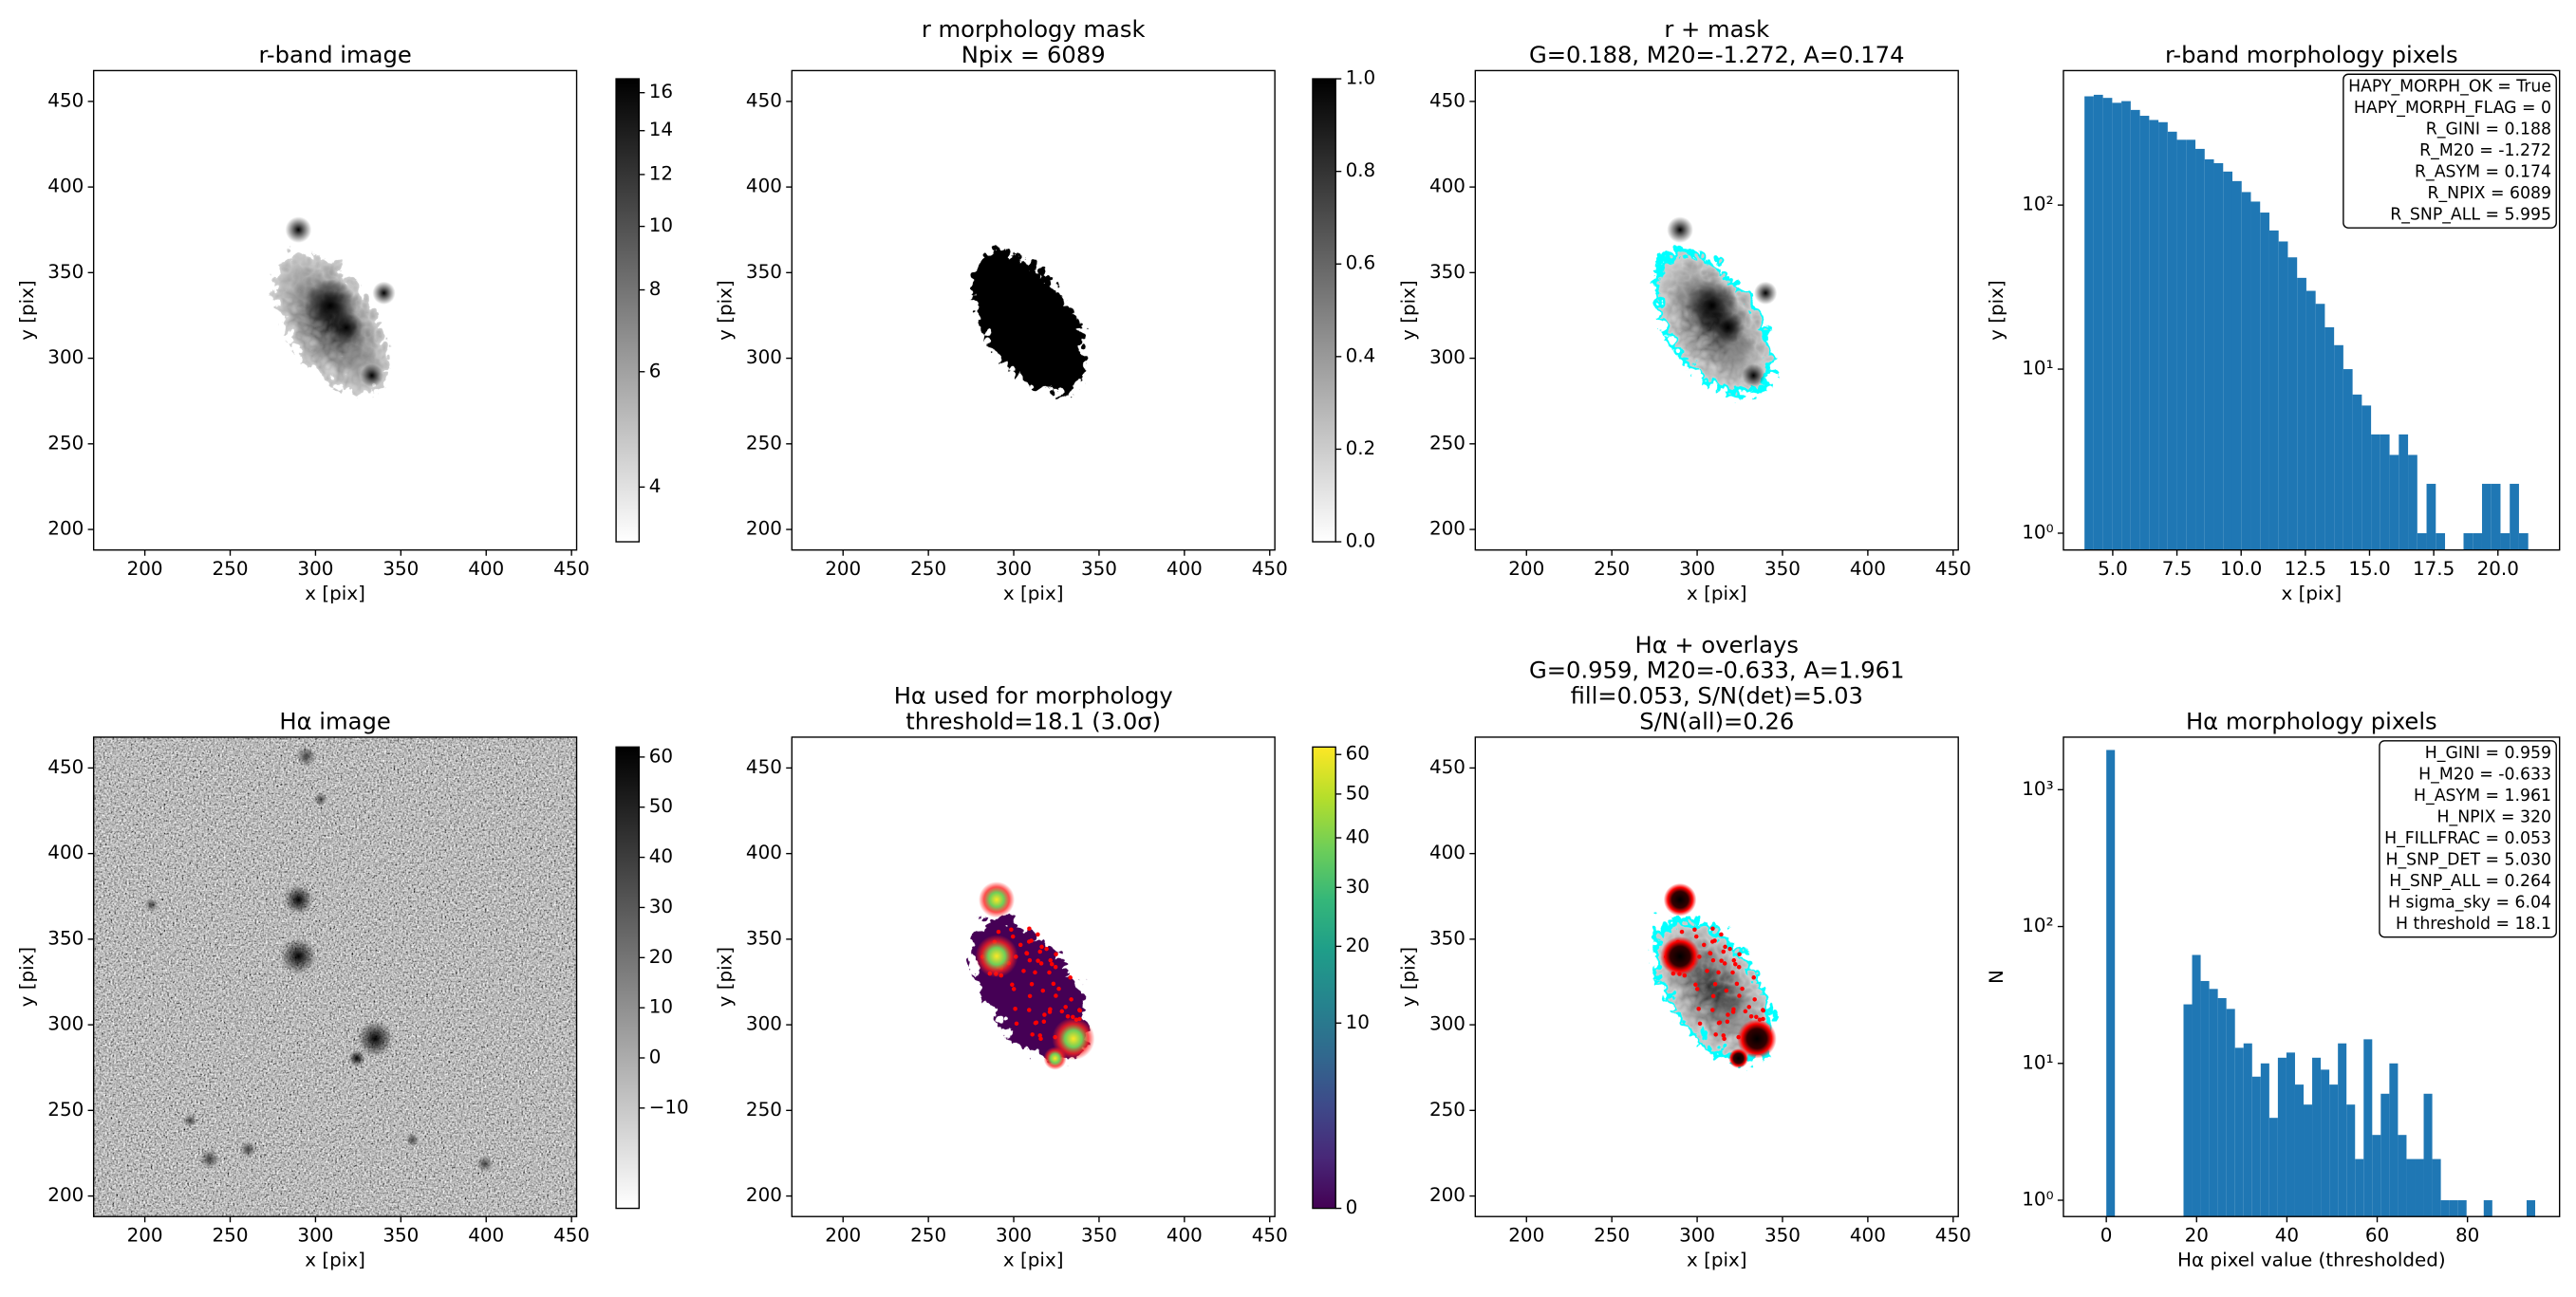  I want to click on y-tick-label: 10¹, so click(2038, 1062).